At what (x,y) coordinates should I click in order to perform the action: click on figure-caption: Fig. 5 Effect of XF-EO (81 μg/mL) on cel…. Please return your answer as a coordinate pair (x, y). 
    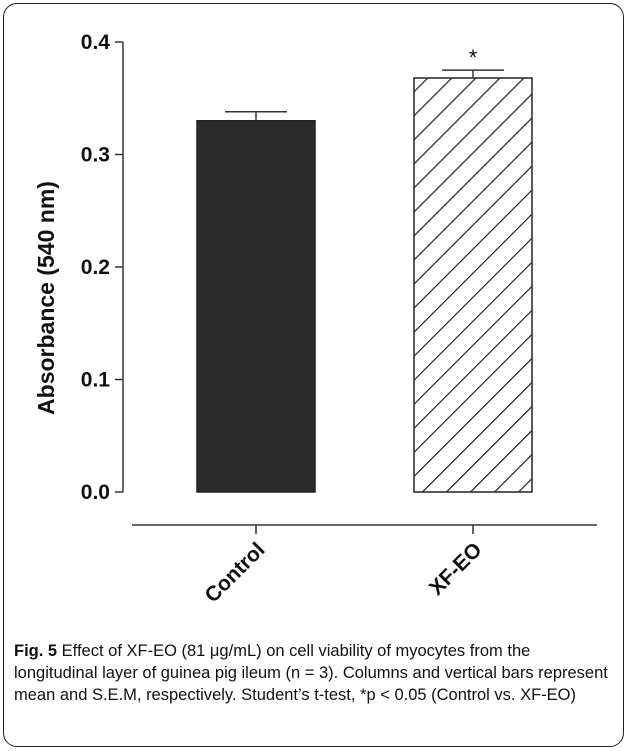
    Looking at the image, I should click on (314, 673).